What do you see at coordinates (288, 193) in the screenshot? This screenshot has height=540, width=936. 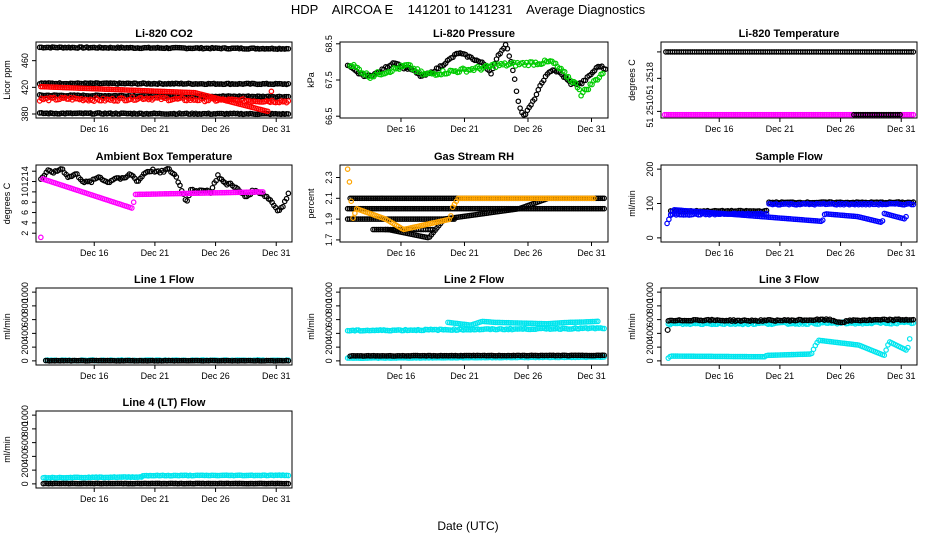 I see `panel-ambient-box-temperature-box-temperature-point` at bounding box center [288, 193].